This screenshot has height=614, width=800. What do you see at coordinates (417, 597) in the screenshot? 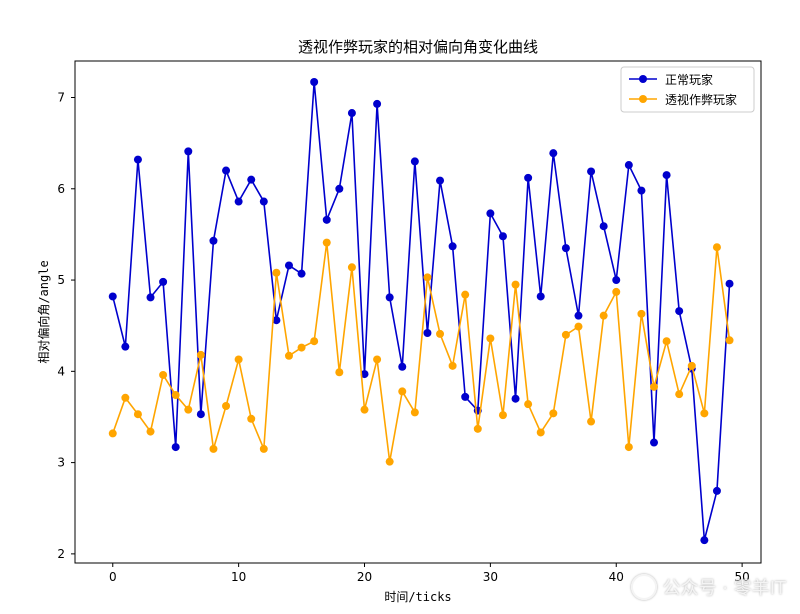
I see `x-axis-label: 时间/ticks` at bounding box center [417, 597].